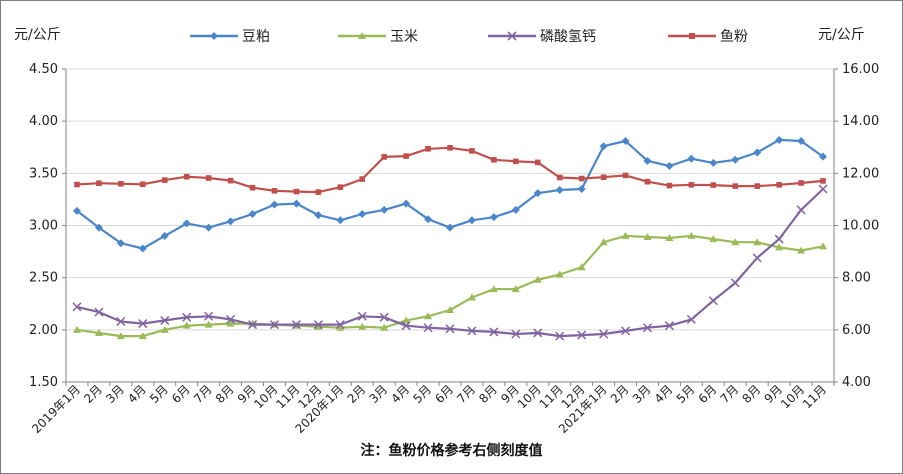 The image size is (903, 474). Describe the element at coordinates (860, 173) in the screenshot. I see `right-tick-label: 12.00` at that location.